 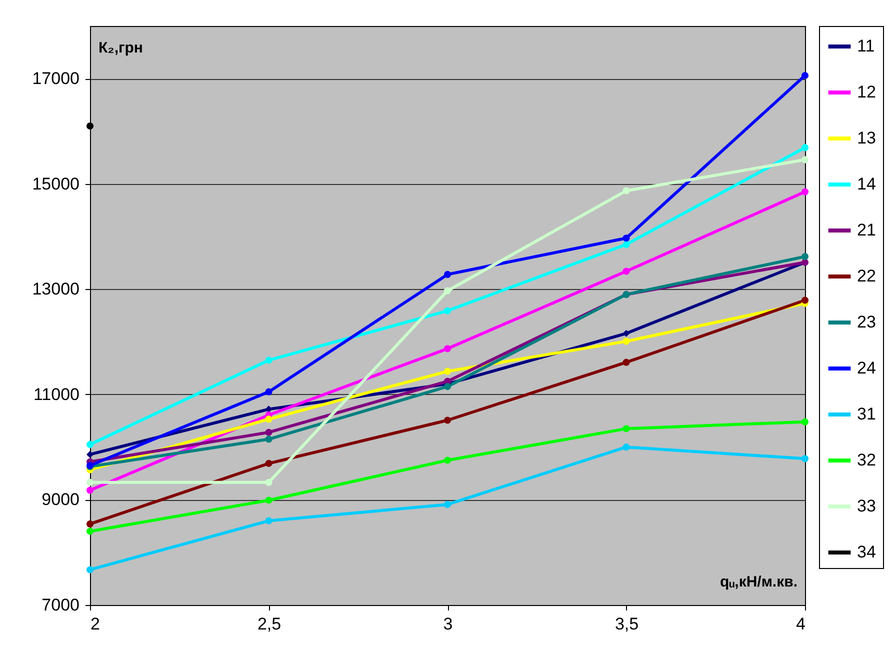 What do you see at coordinates (56, 78) in the screenshot?
I see `y-tick-label: 17000` at bounding box center [56, 78].